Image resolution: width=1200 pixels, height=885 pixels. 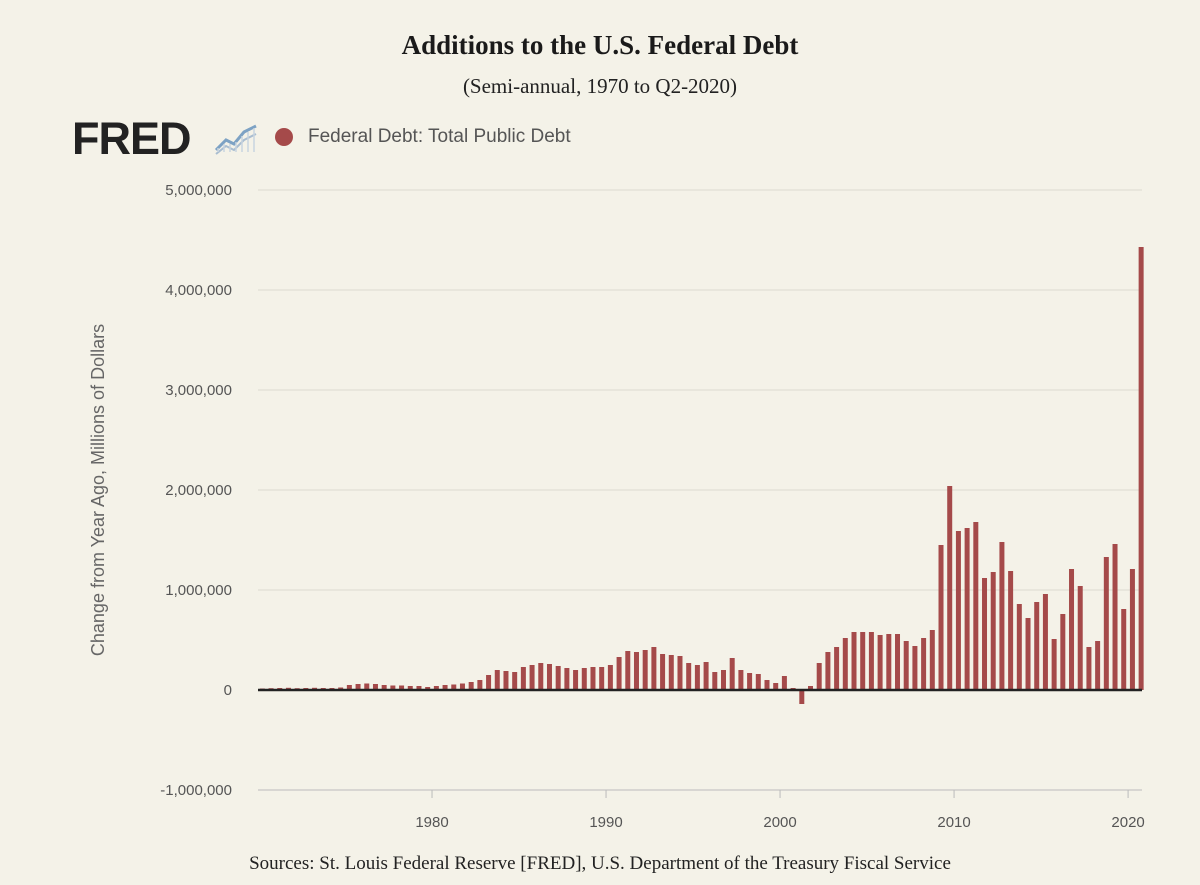 What do you see at coordinates (600, 86) in the screenshot?
I see `chart-subtitle: (Semi-annual, 1970 to Q2-2020)` at bounding box center [600, 86].